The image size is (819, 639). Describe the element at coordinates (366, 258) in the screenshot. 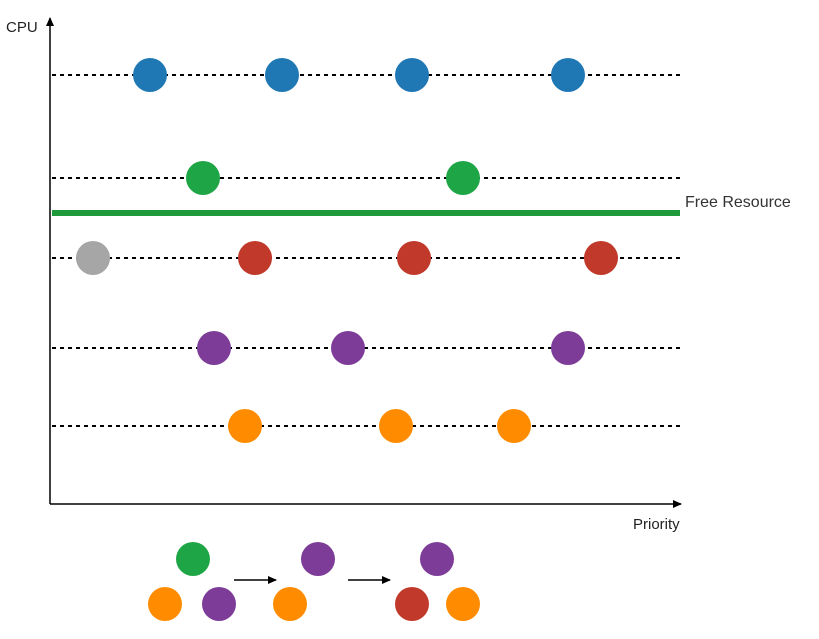

I see `row-red` at that location.